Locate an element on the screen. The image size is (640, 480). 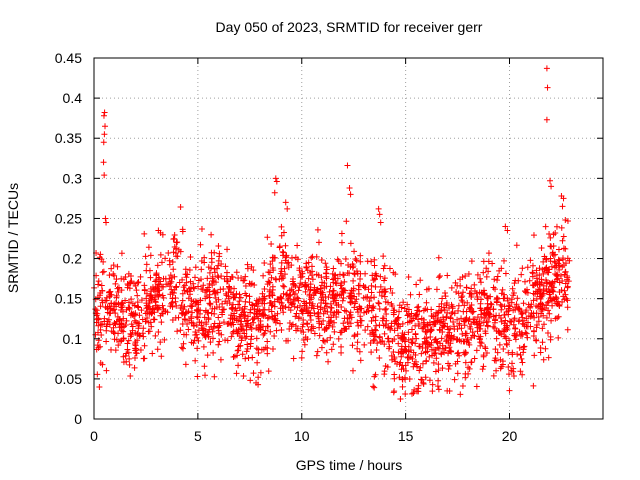
y-tick-label: 0.4 is located at coordinates (73, 98).